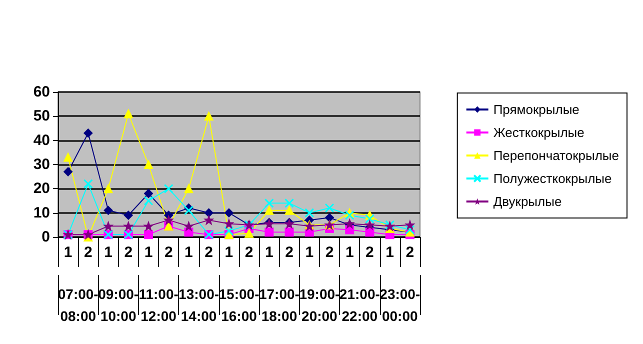  Describe the element at coordinates (556, 155) in the screenshot. I see `legend-label: Перепончатокрылые` at that location.